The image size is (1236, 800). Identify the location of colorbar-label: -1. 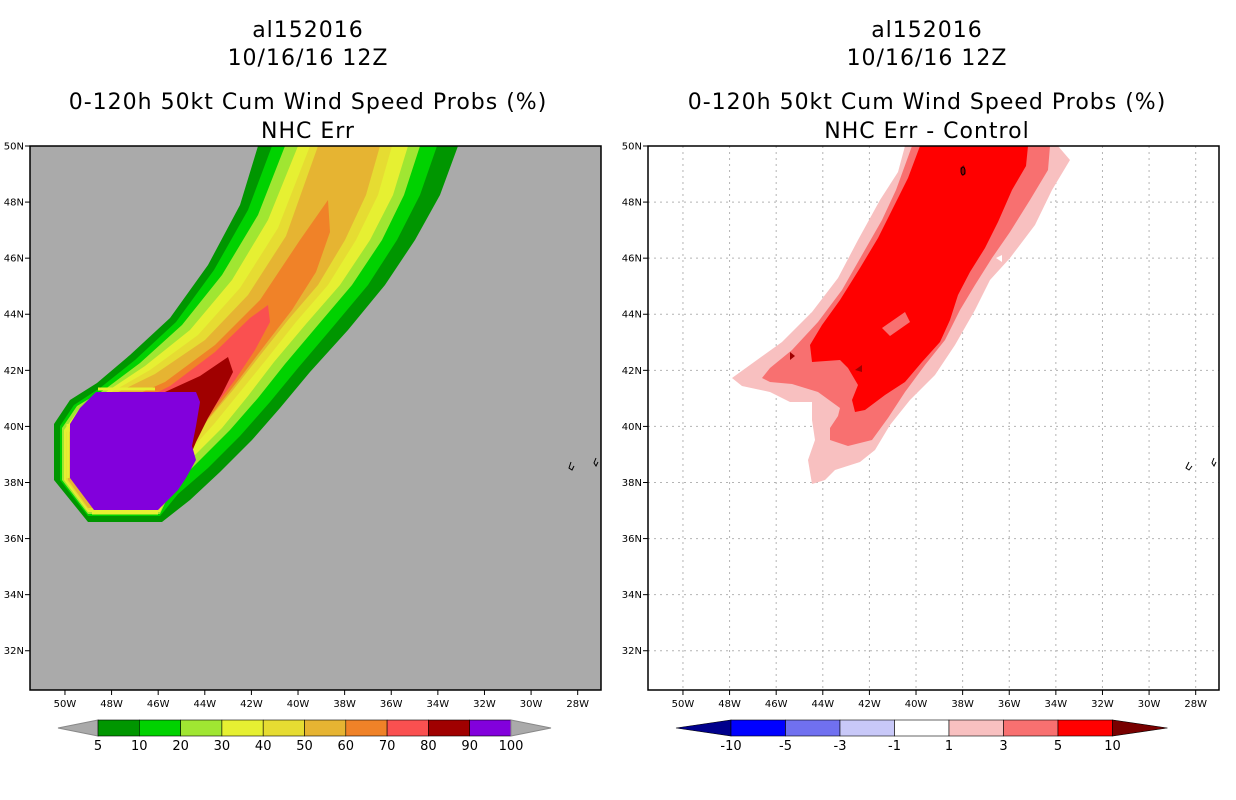
(894, 746).